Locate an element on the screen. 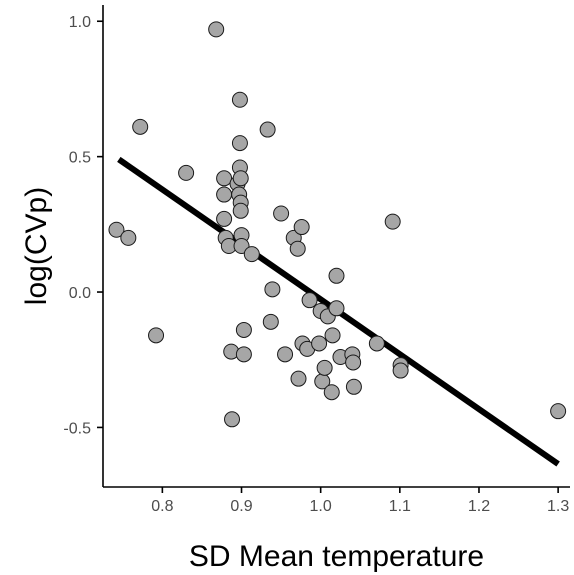 The height and width of the screenshot is (575, 574). x-axis-ticks: 0.8 0.9 1.0 1.1 1.2 1.3 is located at coordinates (360, 501).